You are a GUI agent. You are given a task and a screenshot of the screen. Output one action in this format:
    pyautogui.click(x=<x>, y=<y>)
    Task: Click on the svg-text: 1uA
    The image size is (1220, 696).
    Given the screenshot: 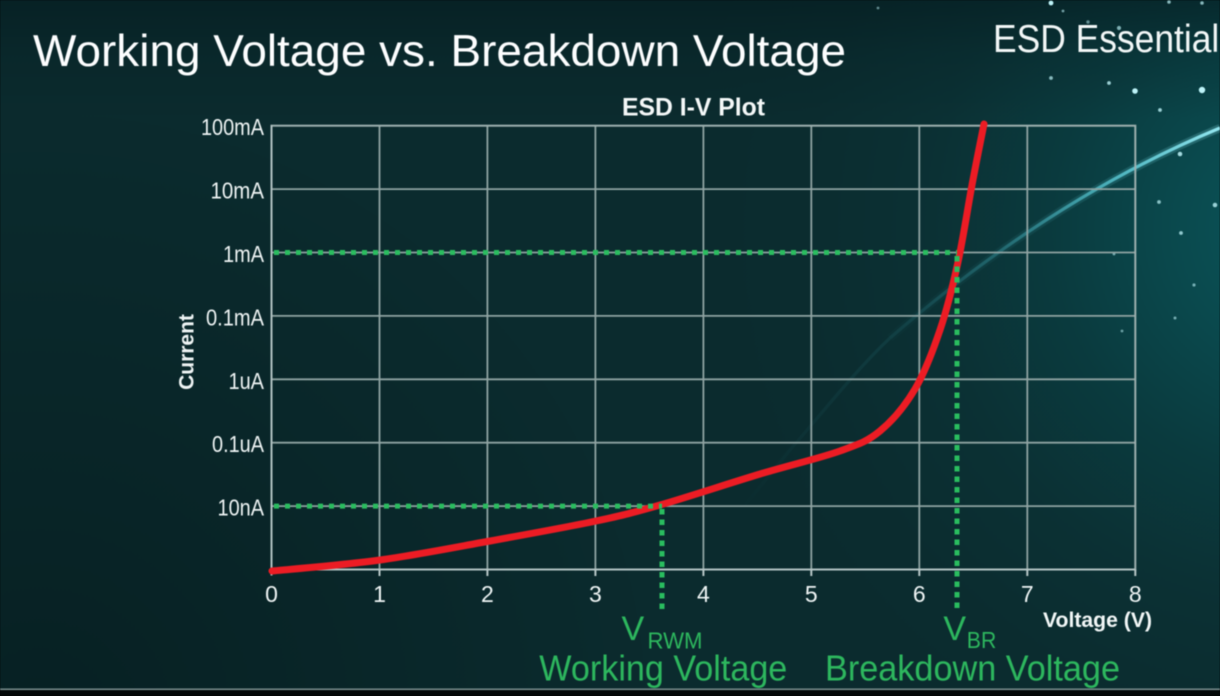 What is the action you would take?
    pyautogui.click(x=247, y=381)
    